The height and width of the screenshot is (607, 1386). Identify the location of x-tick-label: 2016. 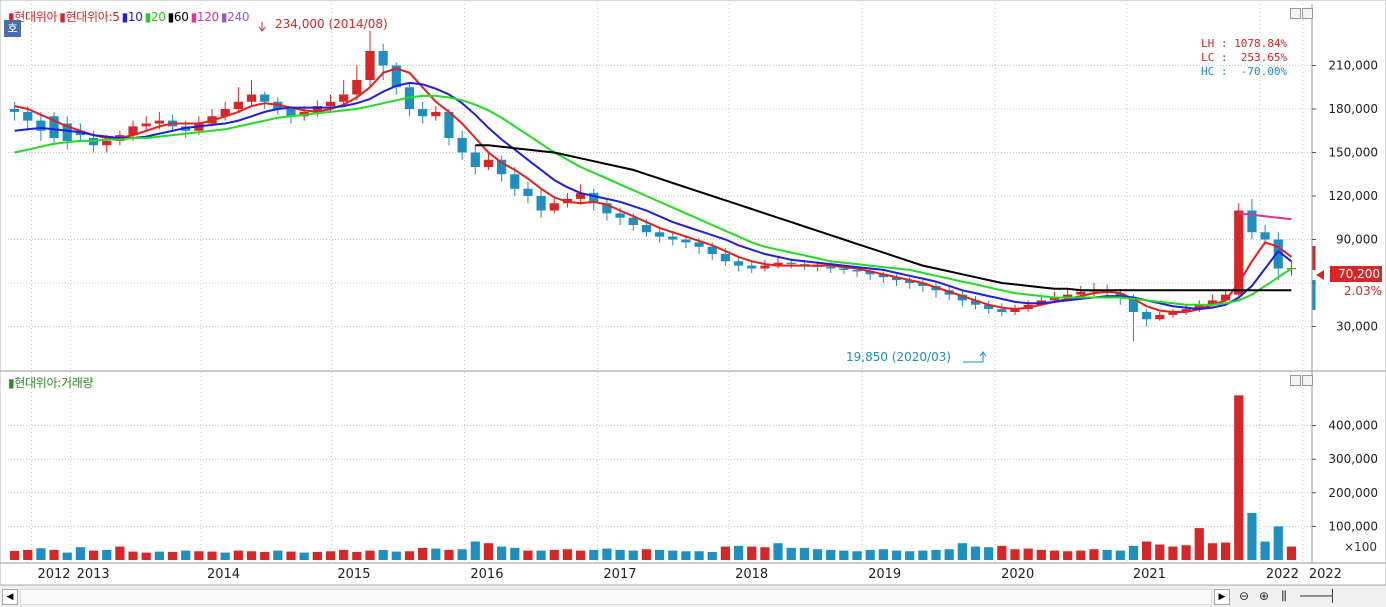
(486, 574).